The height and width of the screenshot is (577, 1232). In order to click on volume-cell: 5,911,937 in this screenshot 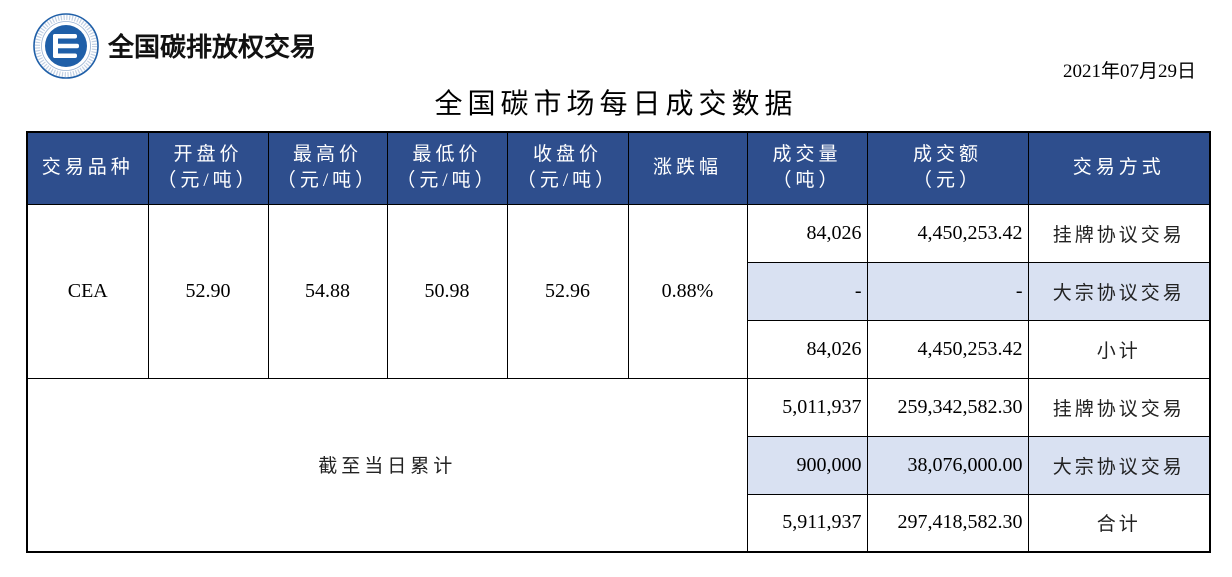, I will do `click(807, 523)`.